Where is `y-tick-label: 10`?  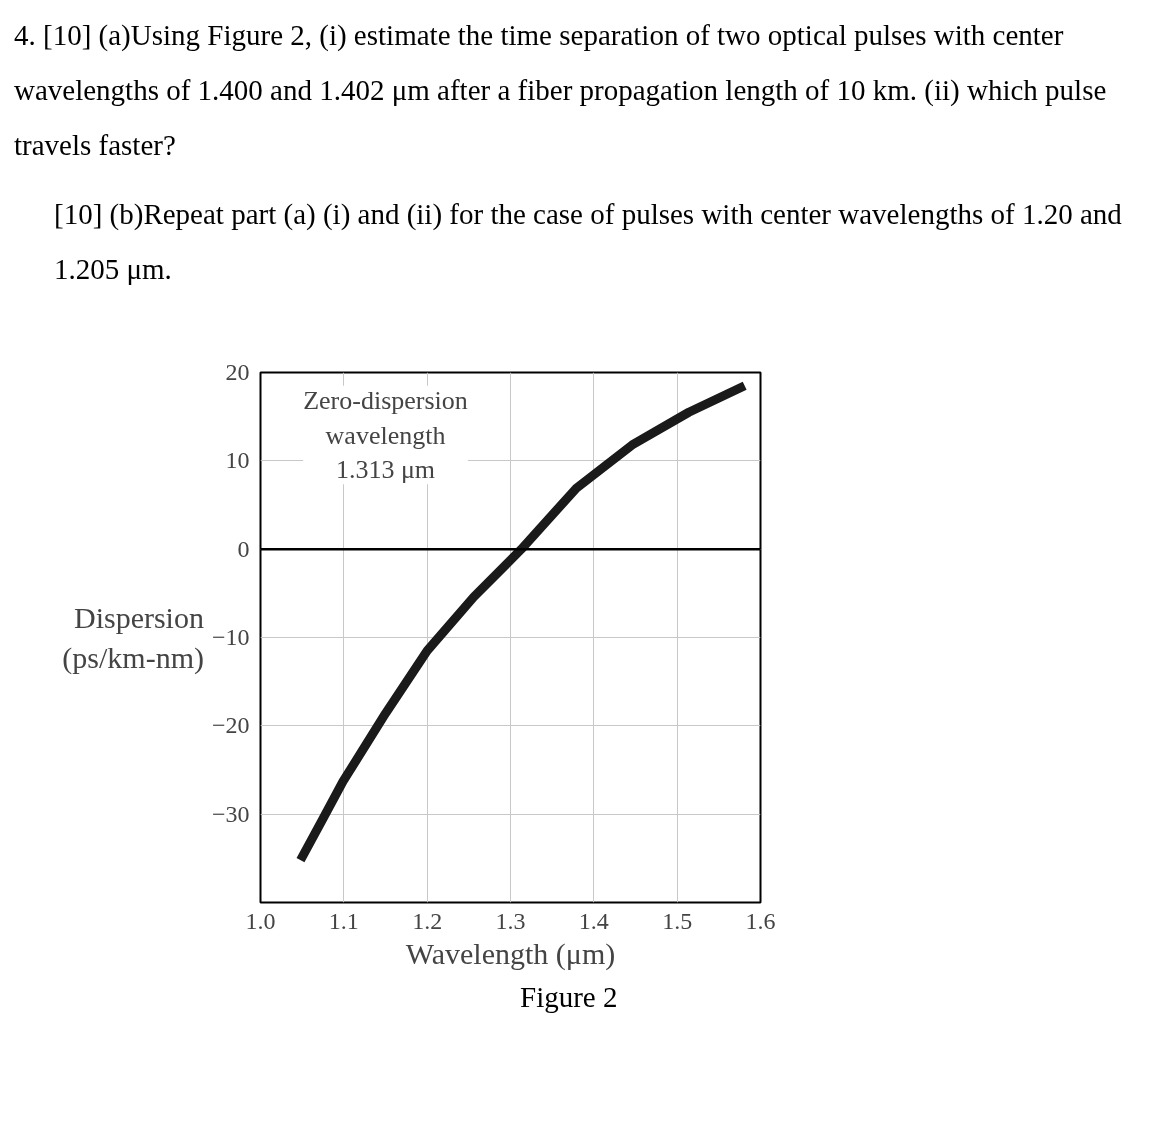
y-tick-label: 10 is located at coordinates (237, 460).